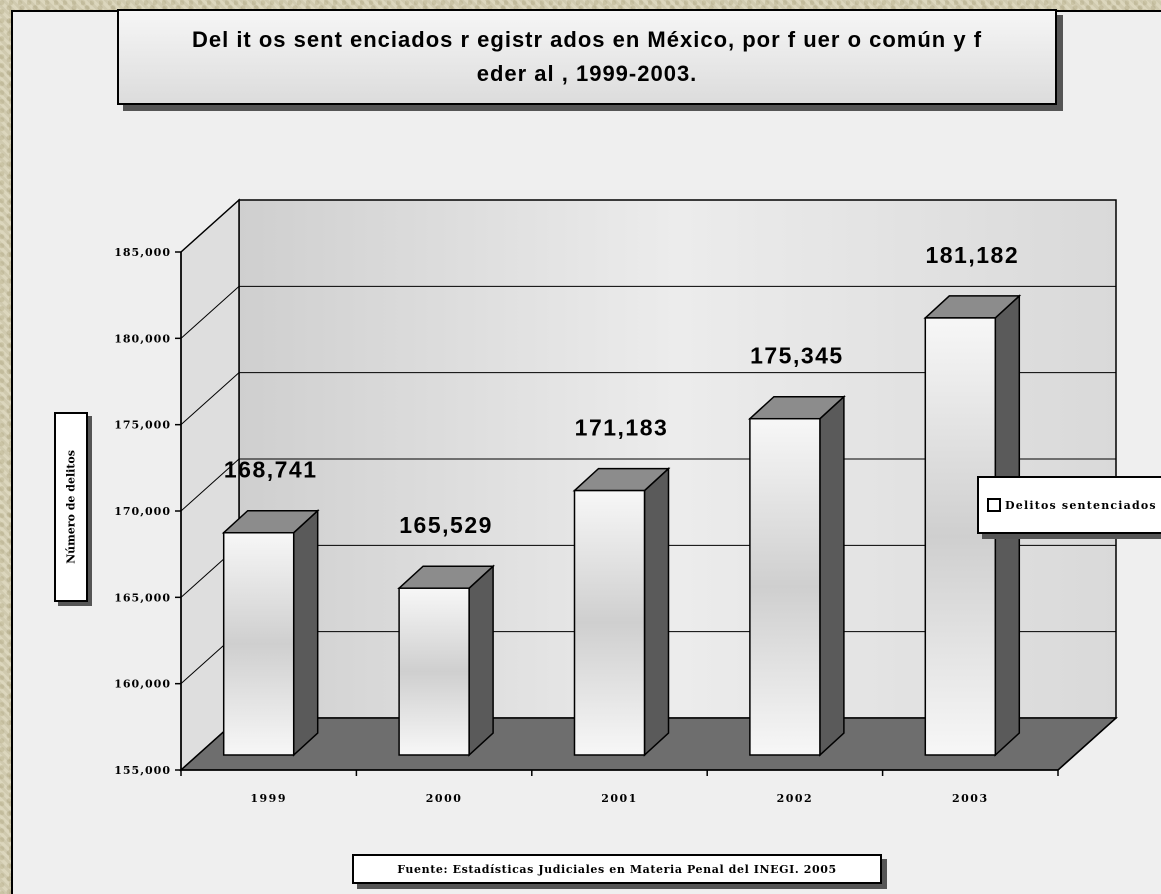 The height and width of the screenshot is (894, 1161). Describe the element at coordinates (994, 505) in the screenshot. I see `legend-swatch` at that location.